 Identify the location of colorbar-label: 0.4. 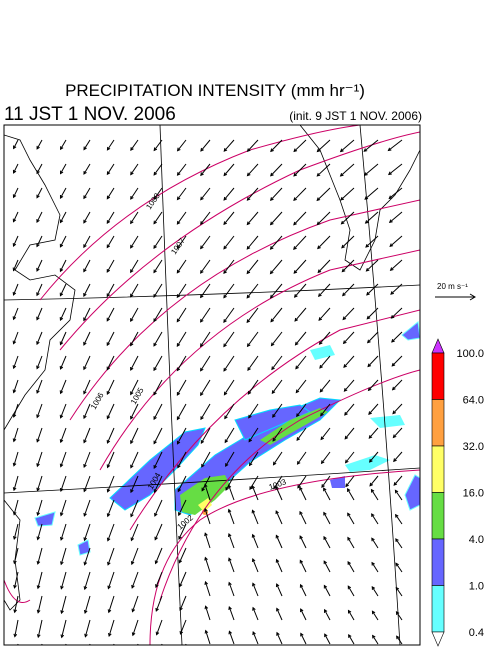
(476, 633).